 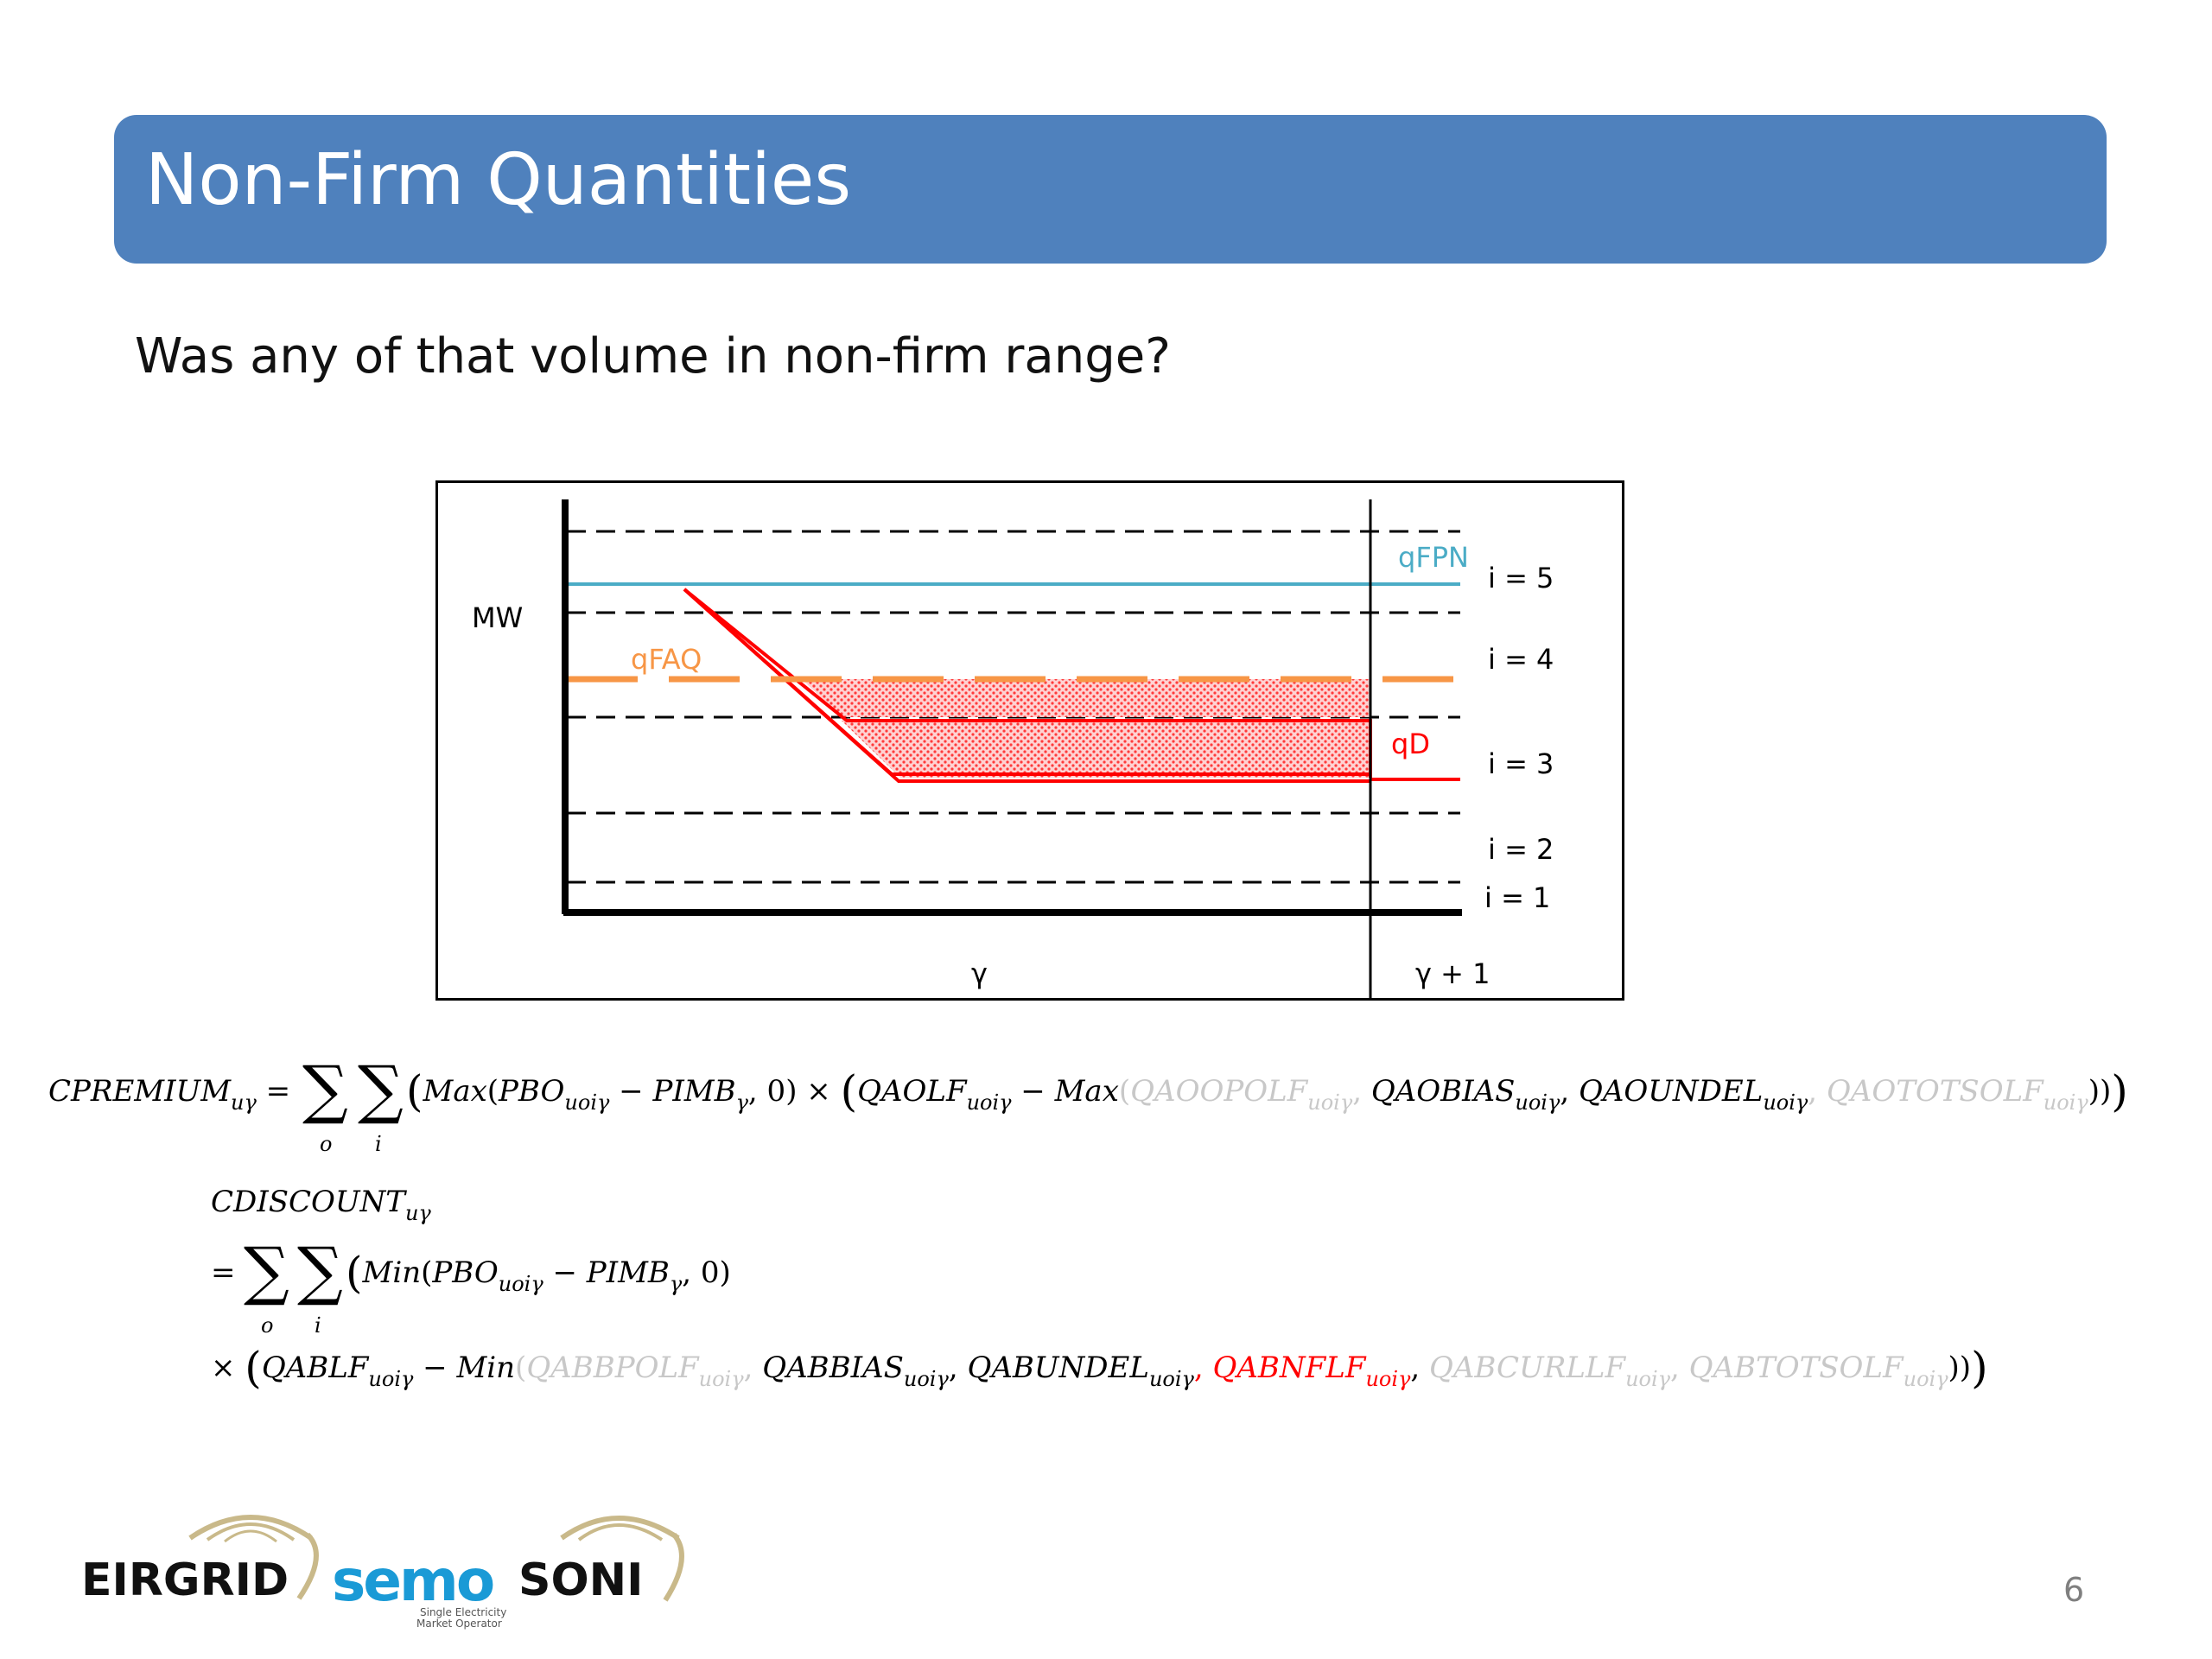 I want to click on qD-line-mid, so click(x=1026, y=682).